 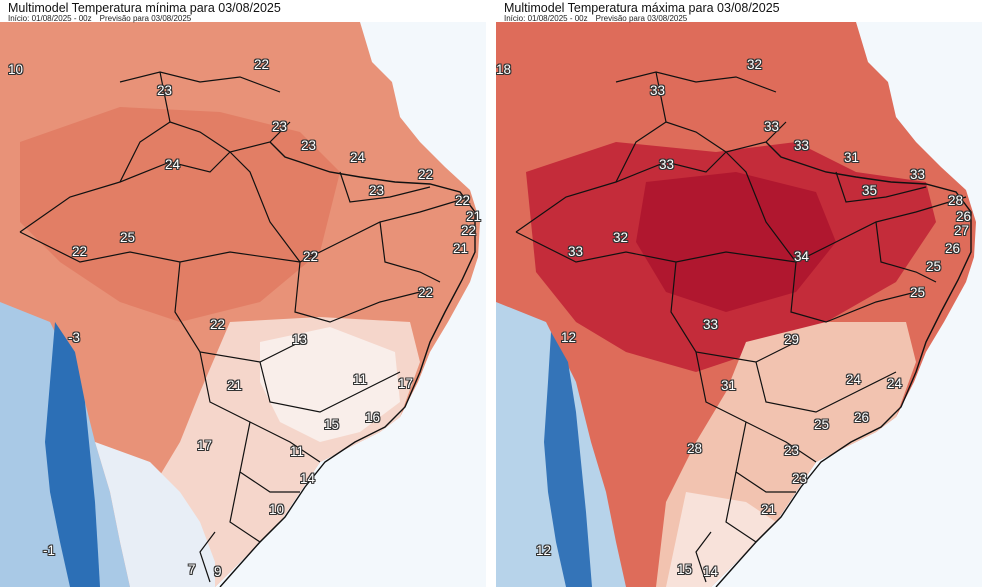 What do you see at coordinates (218, 571) in the screenshot?
I see `temperature-label: 9` at bounding box center [218, 571].